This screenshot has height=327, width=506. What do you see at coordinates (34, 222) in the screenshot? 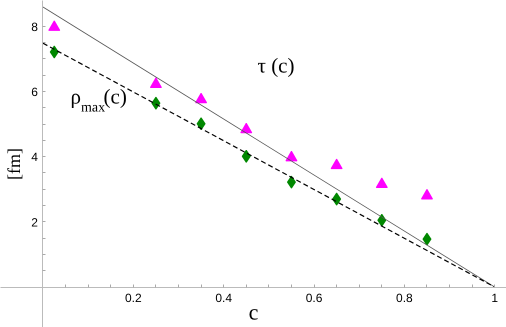
I see `y-tick-label: 2` at bounding box center [34, 222].